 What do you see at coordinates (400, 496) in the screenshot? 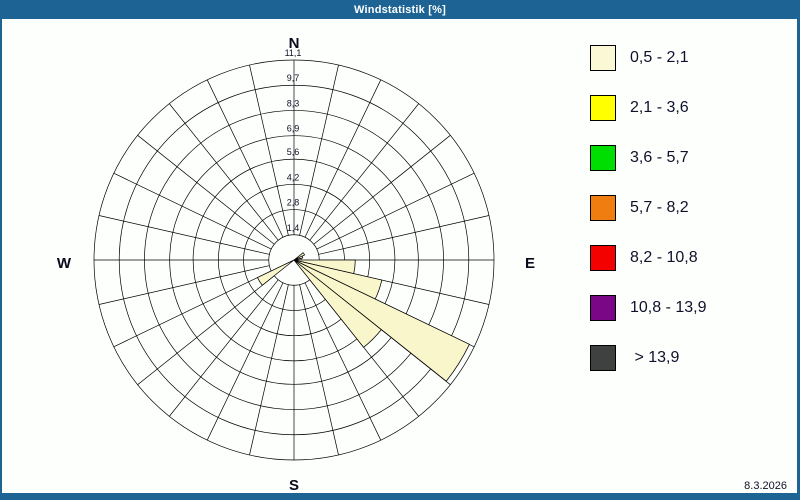
I see `window-border-bottom` at bounding box center [400, 496].